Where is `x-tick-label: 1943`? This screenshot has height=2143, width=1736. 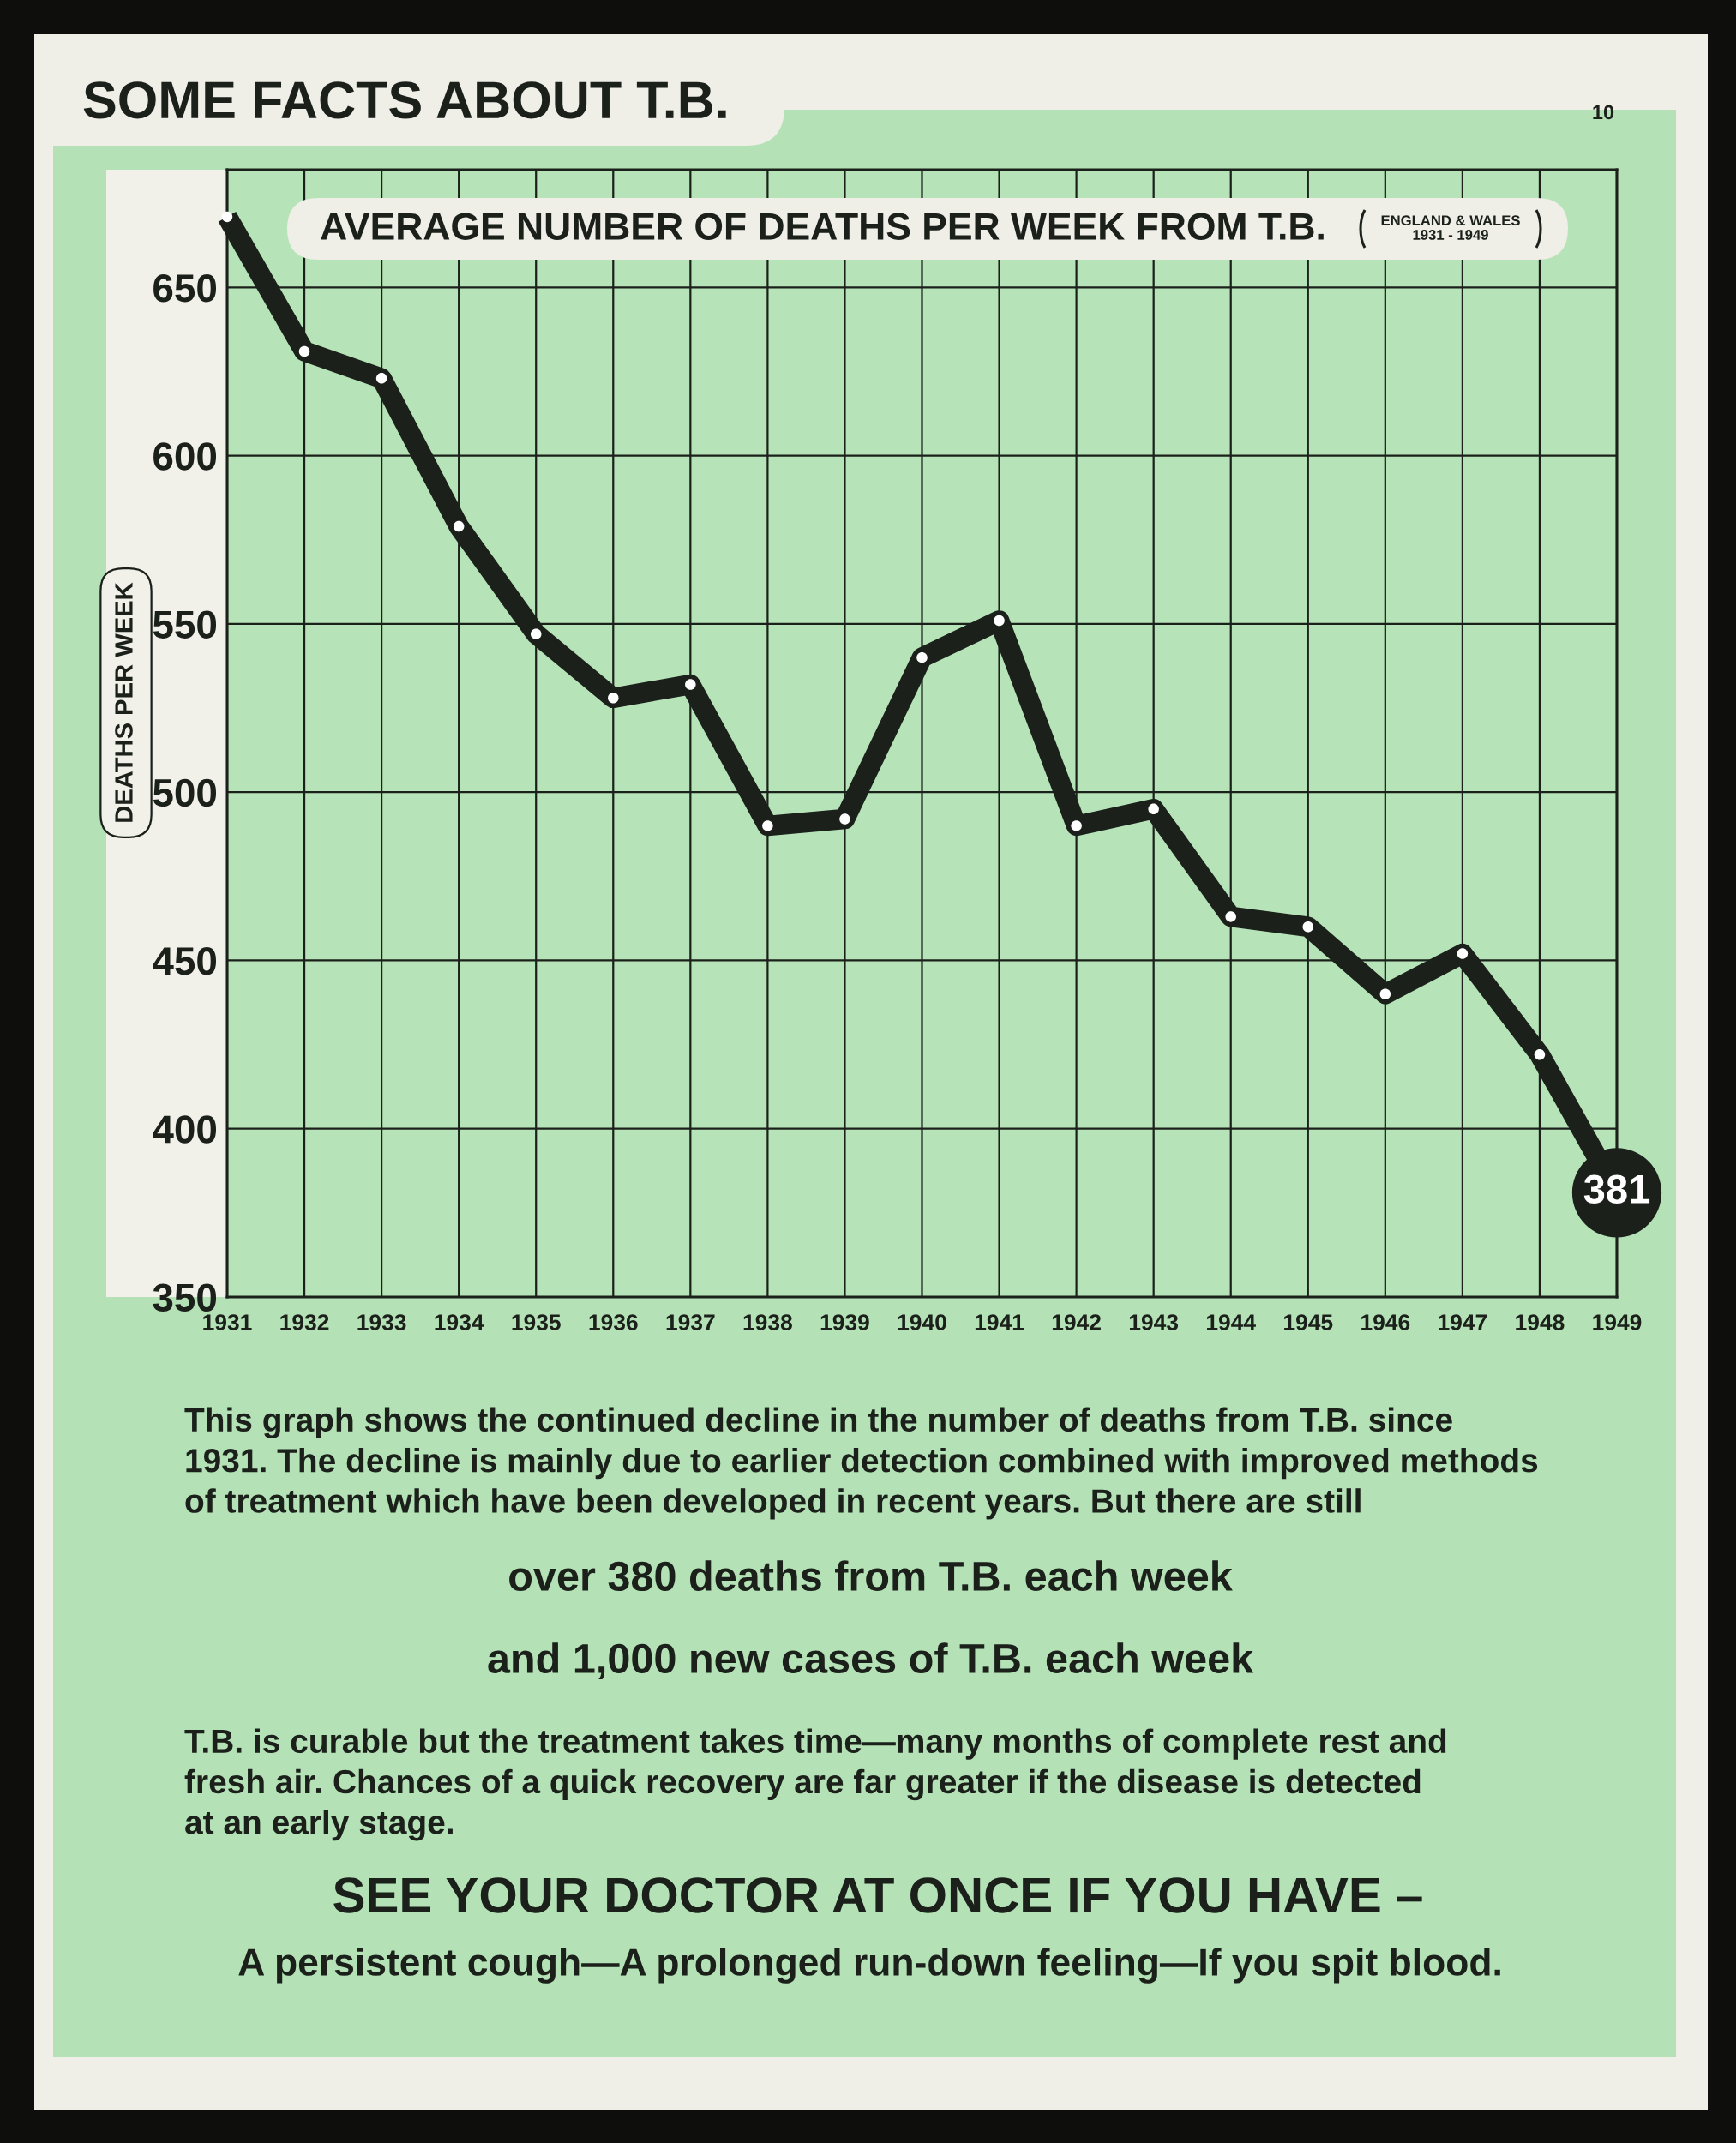 x-tick-label: 1943 is located at coordinates (1154, 1322).